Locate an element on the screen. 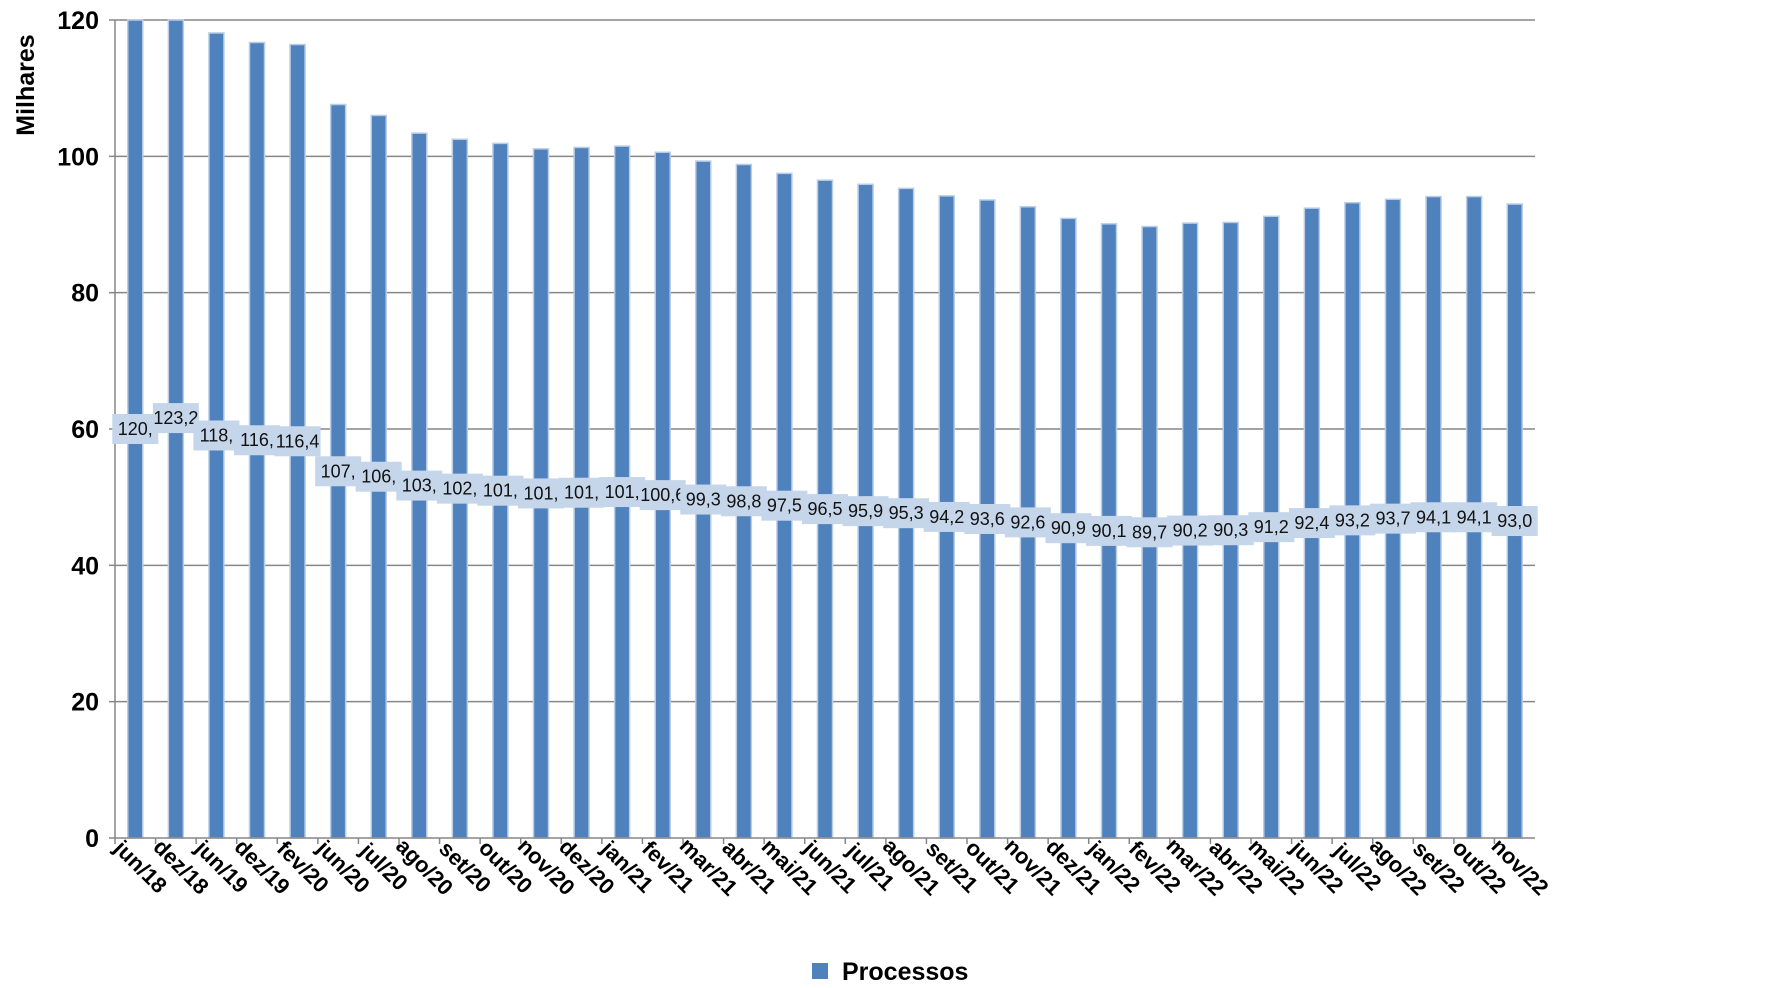 This screenshot has height=988, width=1771. data-label: 123,2 is located at coordinates (175, 418).